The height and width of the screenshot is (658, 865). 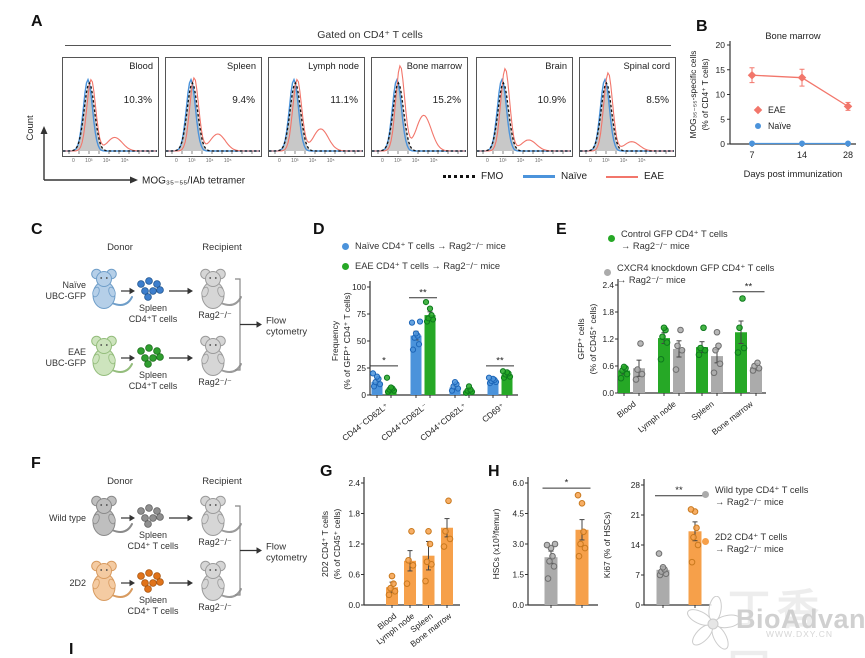 What do you see at coordinates (637, 605) in the screenshot?
I see `svg-text: 0` at bounding box center [637, 605].